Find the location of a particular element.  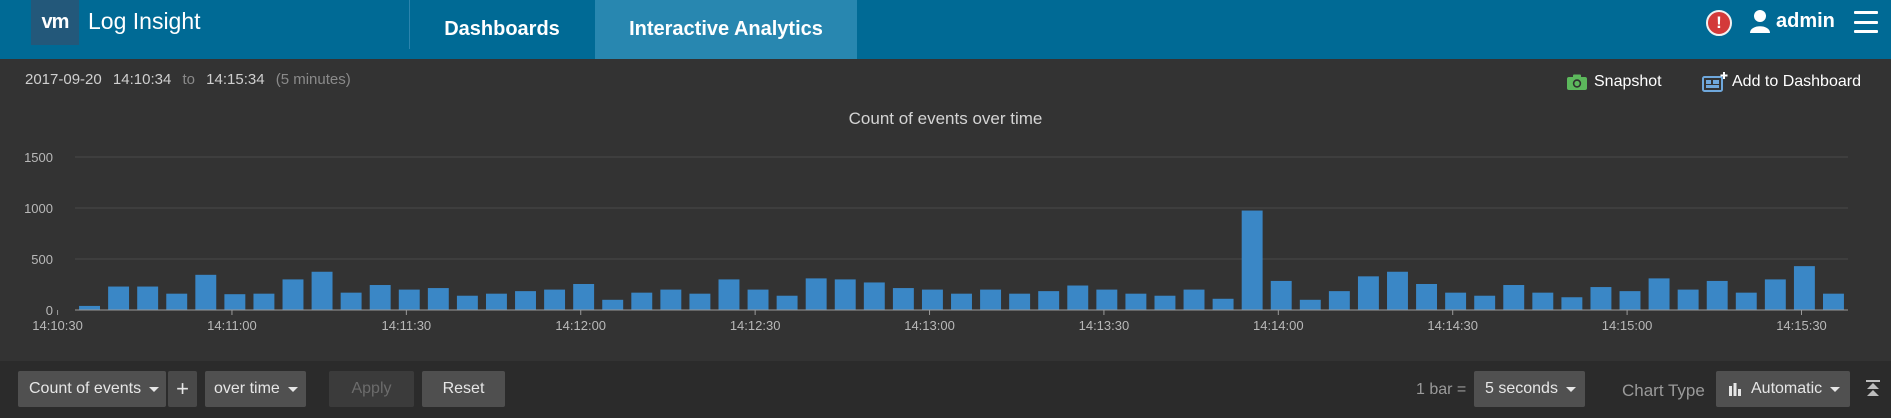

snapshot-button: Snapshot is located at coordinates (1614, 82).